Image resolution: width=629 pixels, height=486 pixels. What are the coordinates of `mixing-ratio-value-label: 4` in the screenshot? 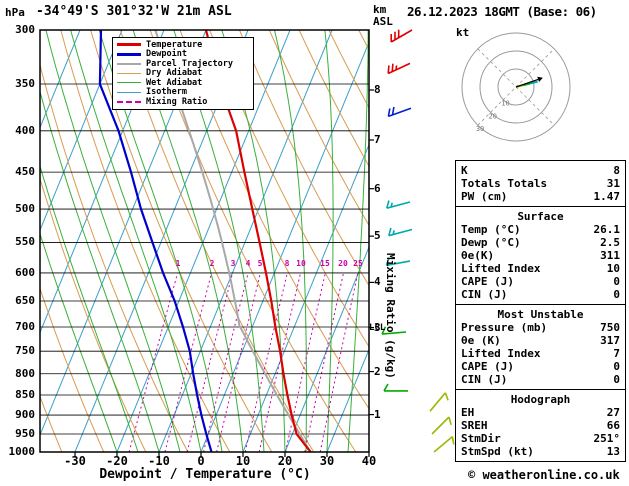 It's located at (248, 263).